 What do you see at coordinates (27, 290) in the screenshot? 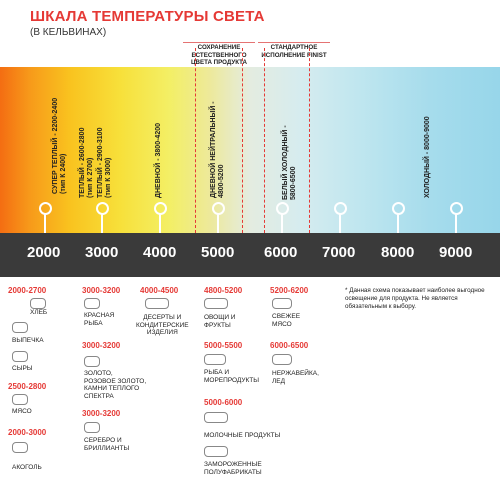
I see `category-range: 2000-2700` at bounding box center [27, 290].